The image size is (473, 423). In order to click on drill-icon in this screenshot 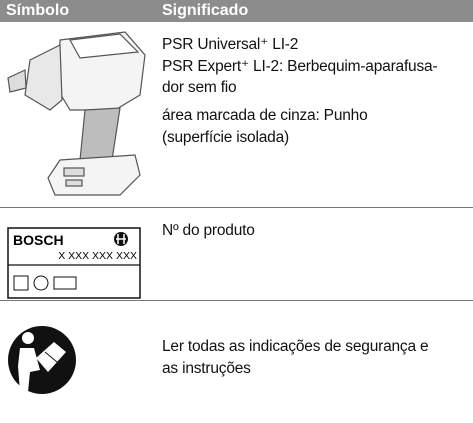, I will do `click(76, 113)`.